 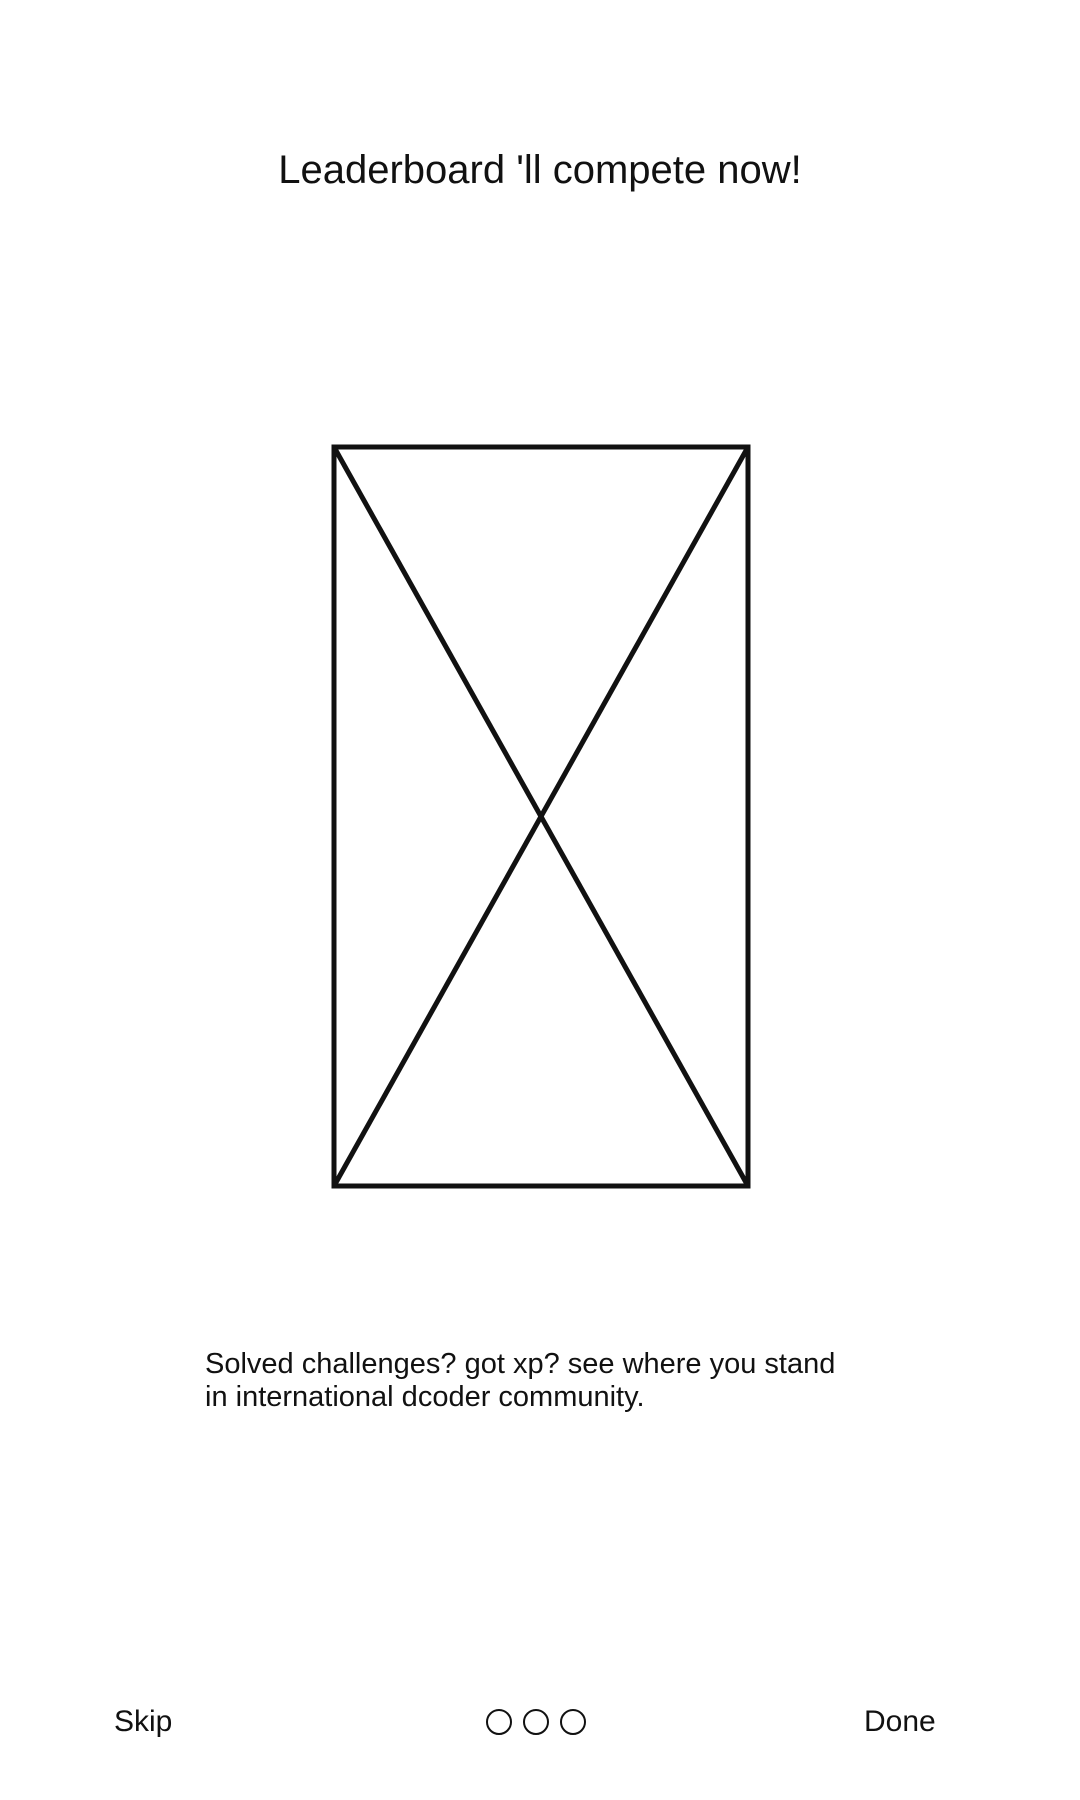 What do you see at coordinates (540, 170) in the screenshot?
I see `onboarding-title: Leaderboard 'll compete now!` at bounding box center [540, 170].